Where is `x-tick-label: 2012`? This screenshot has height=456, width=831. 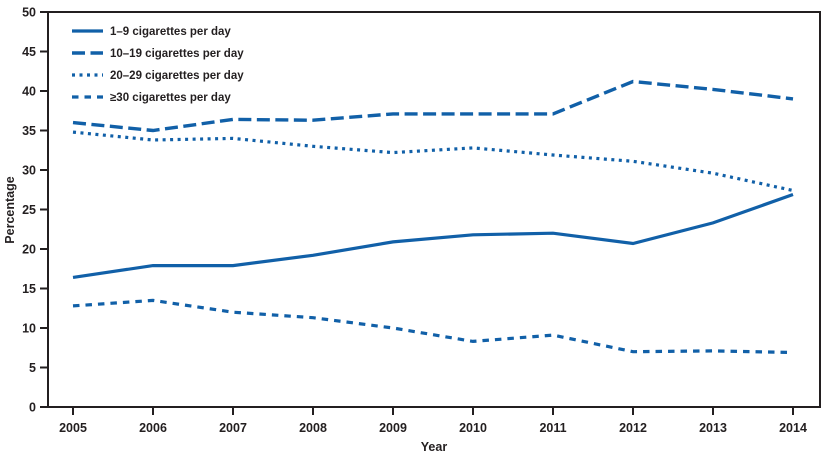
x-tick-label: 2012 is located at coordinates (633, 428).